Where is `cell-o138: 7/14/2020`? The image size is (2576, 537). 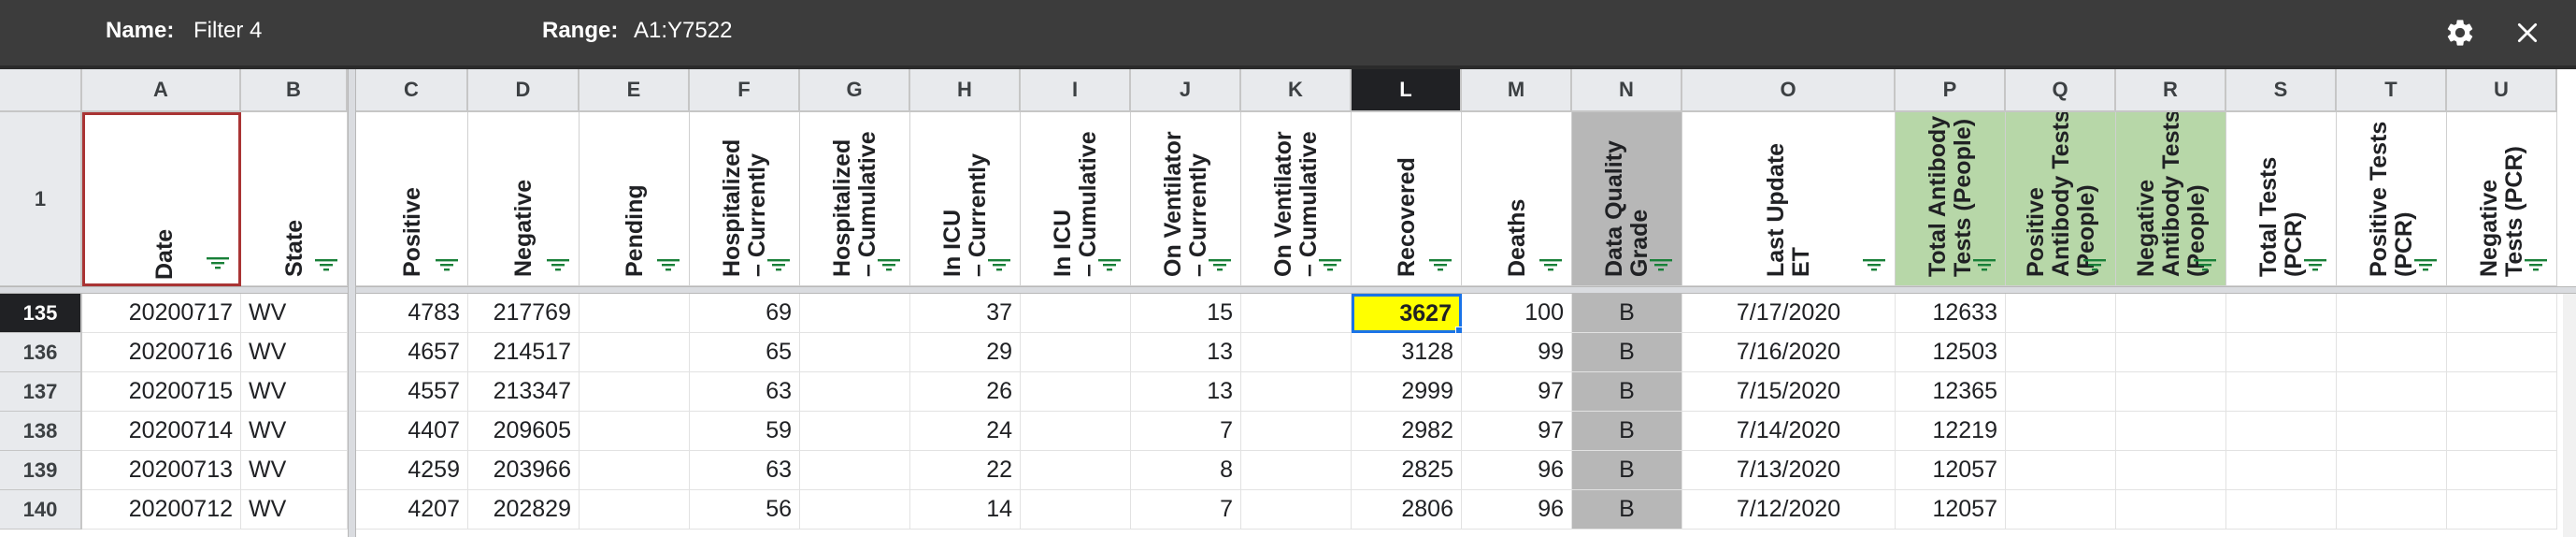
cell-o138: 7/14/2020 is located at coordinates (1789, 431).